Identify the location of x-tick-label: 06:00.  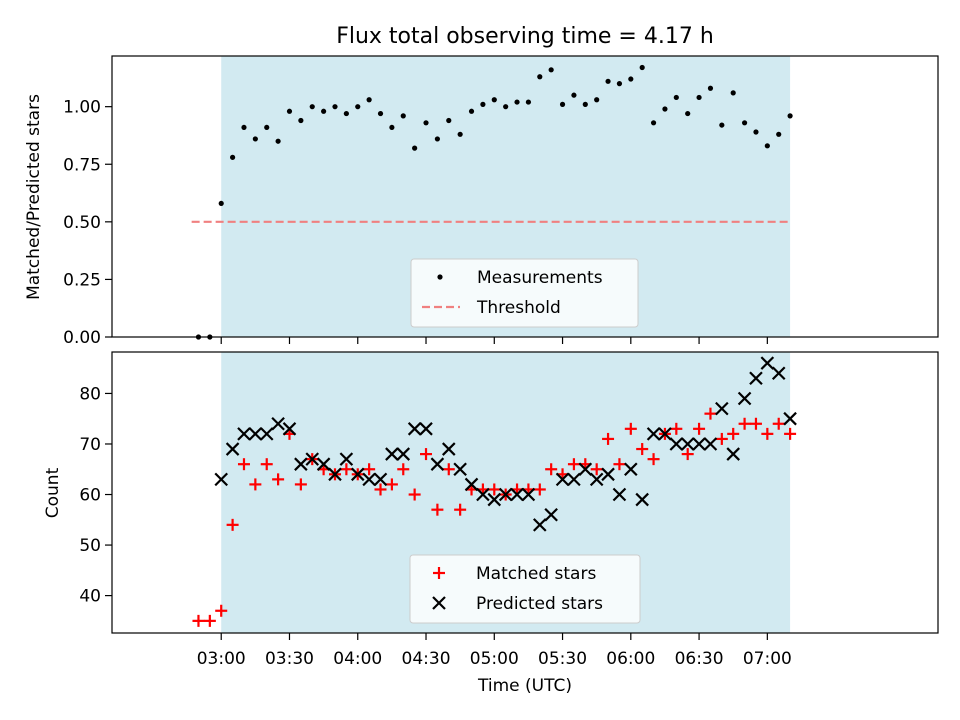
(630, 659).